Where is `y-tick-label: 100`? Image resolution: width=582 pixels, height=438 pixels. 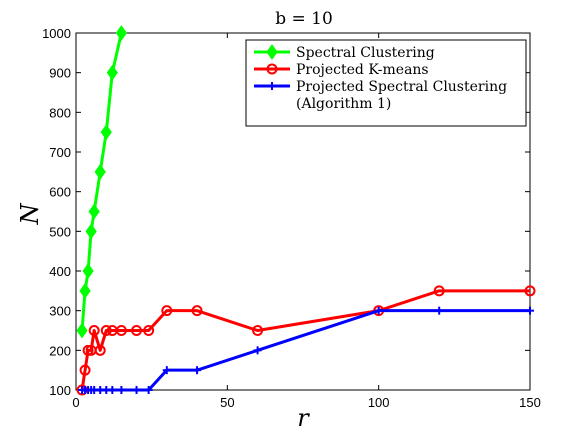 y-tick-label: 100 is located at coordinates (60, 390).